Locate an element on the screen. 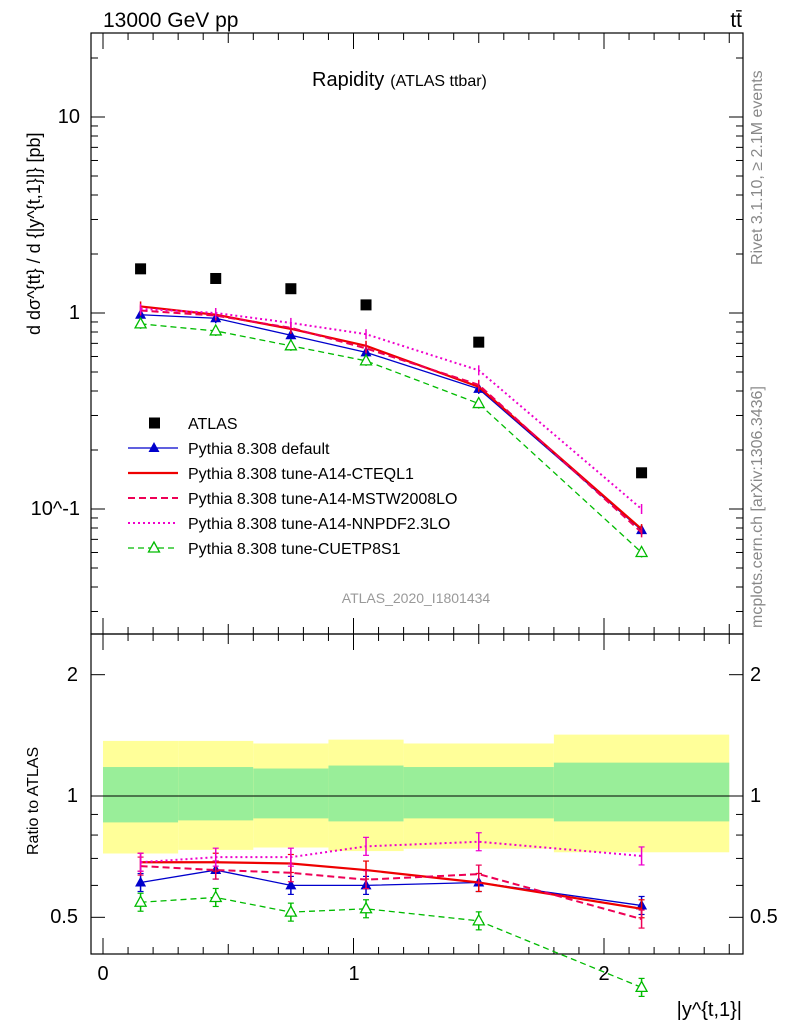 The width and height of the screenshot is (786, 1024). ratio-series is located at coordinates (391, 915).